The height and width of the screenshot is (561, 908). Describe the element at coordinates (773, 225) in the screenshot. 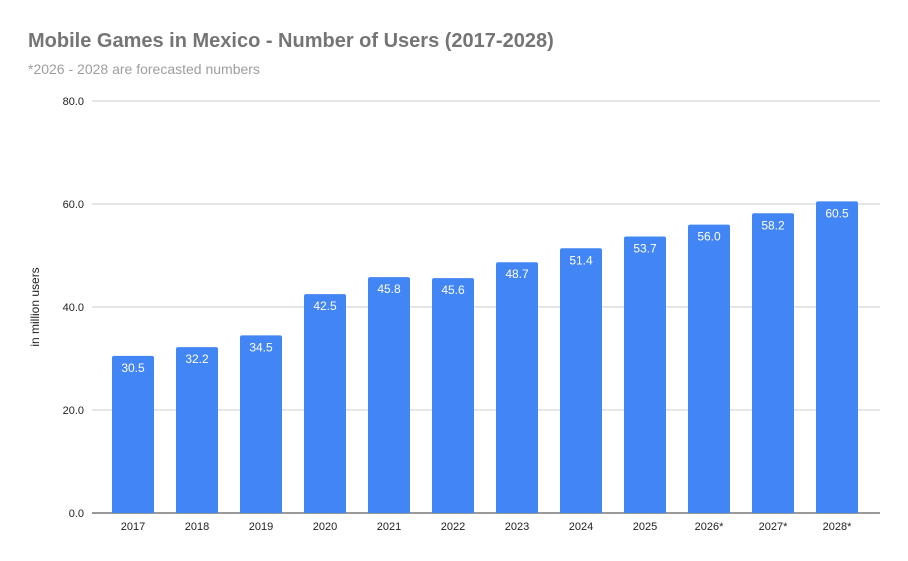

I see `data-label: 58.2` at that location.